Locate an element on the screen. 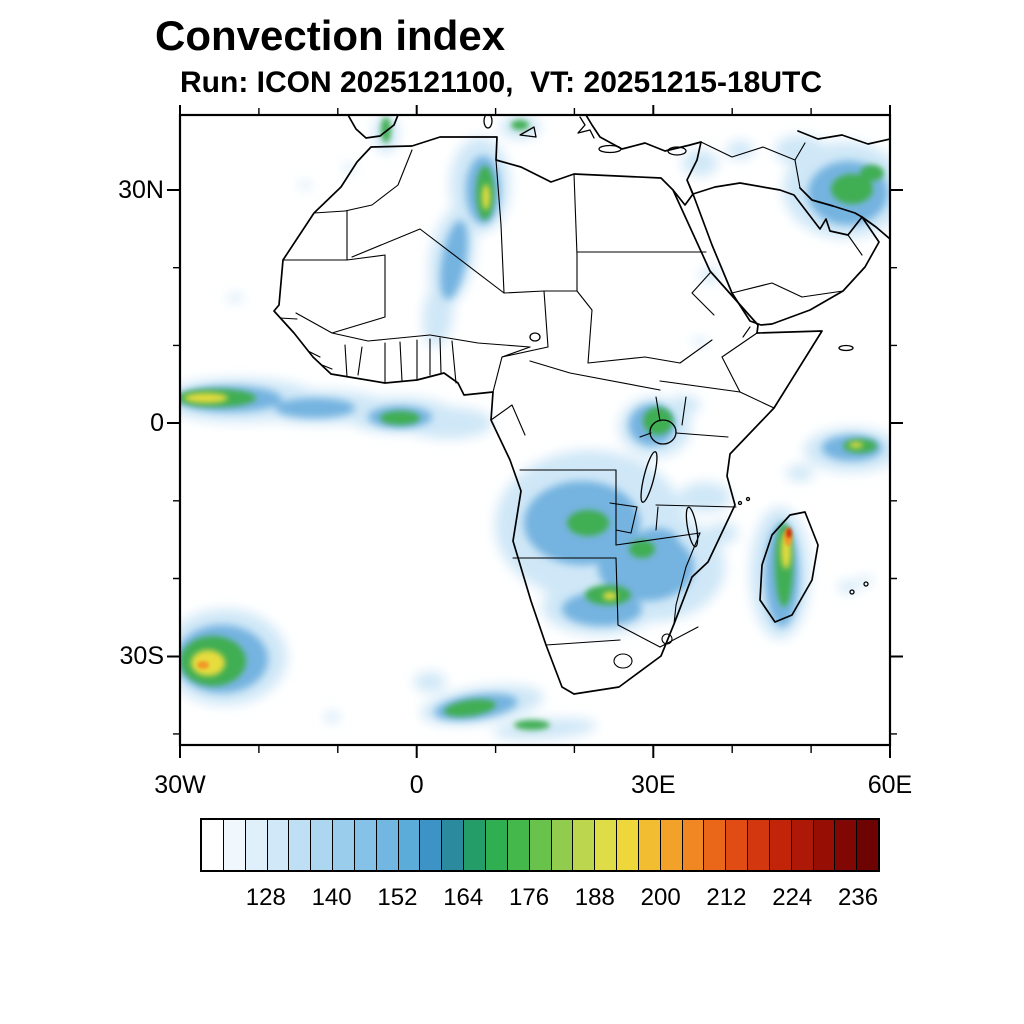 The image size is (1024, 1024). y-tick-label-30s: 30S is located at coordinates (142, 656).